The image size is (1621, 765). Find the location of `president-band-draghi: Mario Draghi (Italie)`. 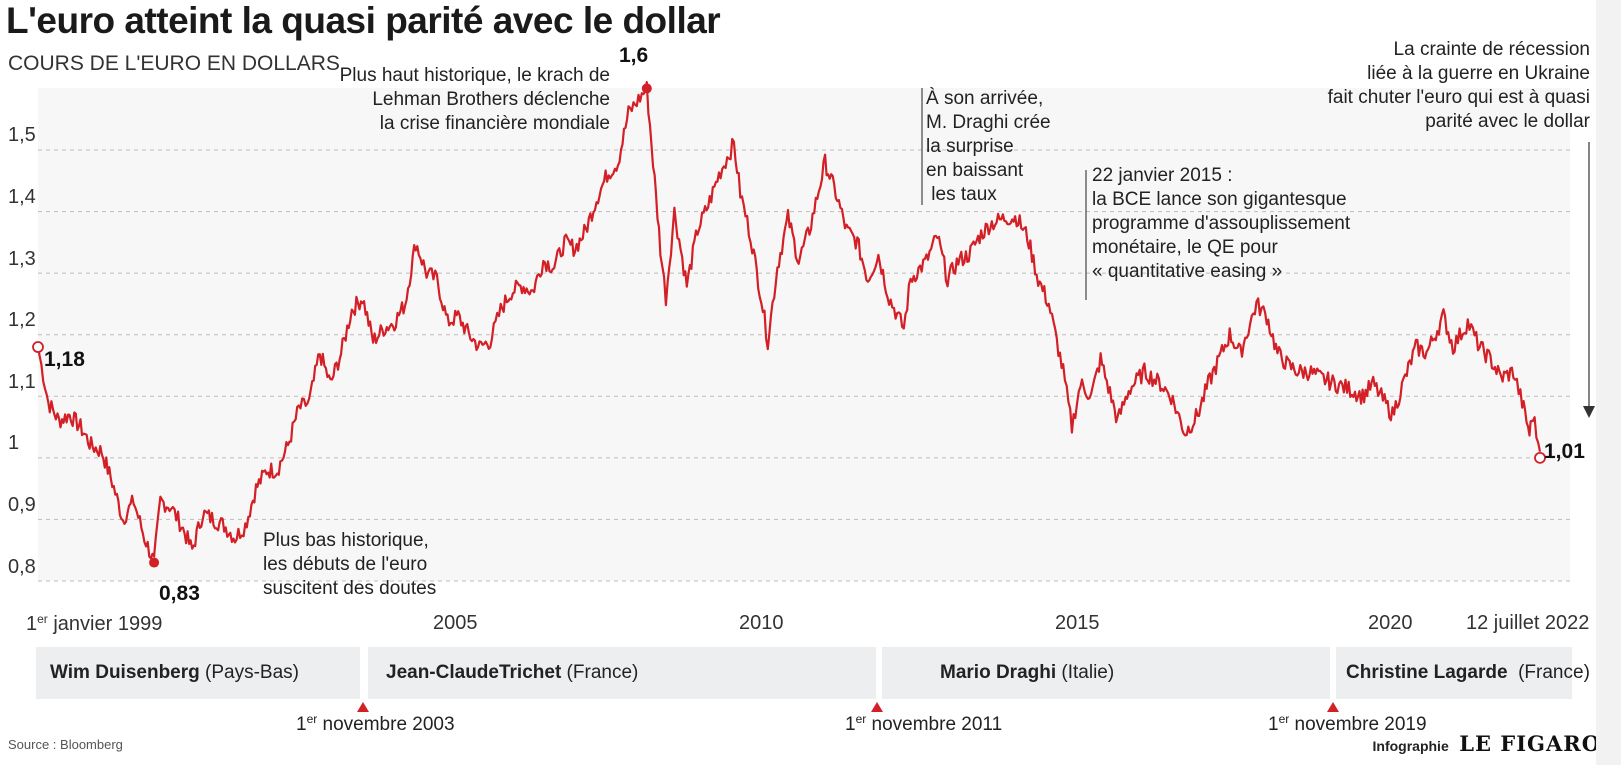

president-band-draghi: Mario Draghi (Italie) is located at coordinates (1106, 673).